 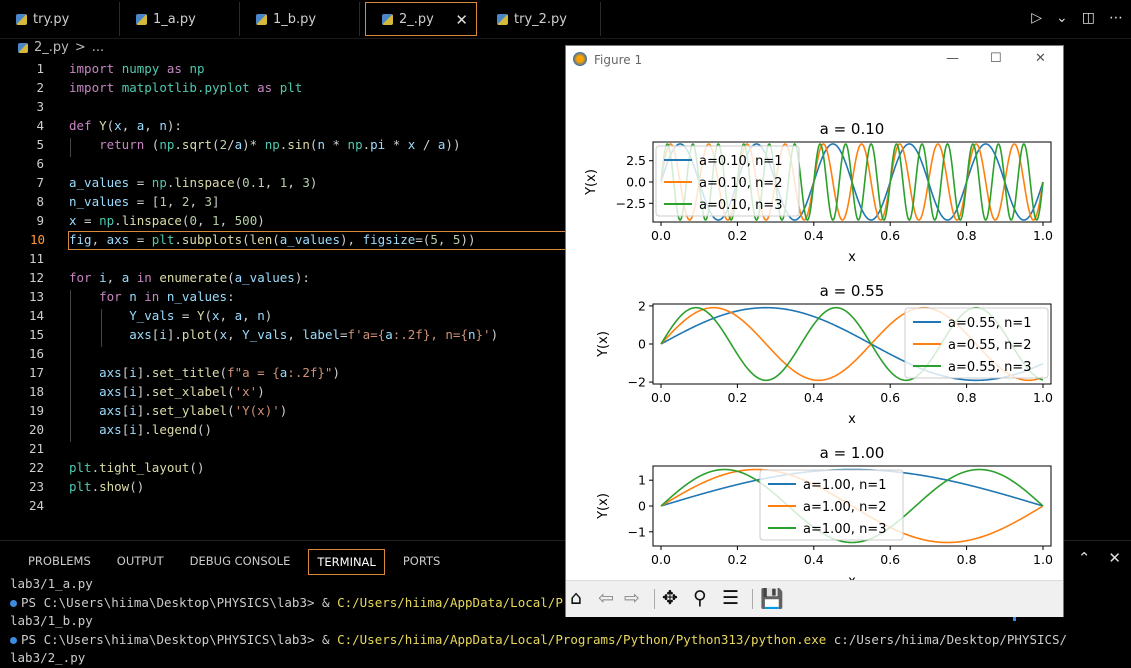 I want to click on run-icon: ▷, so click(x=1037, y=18).